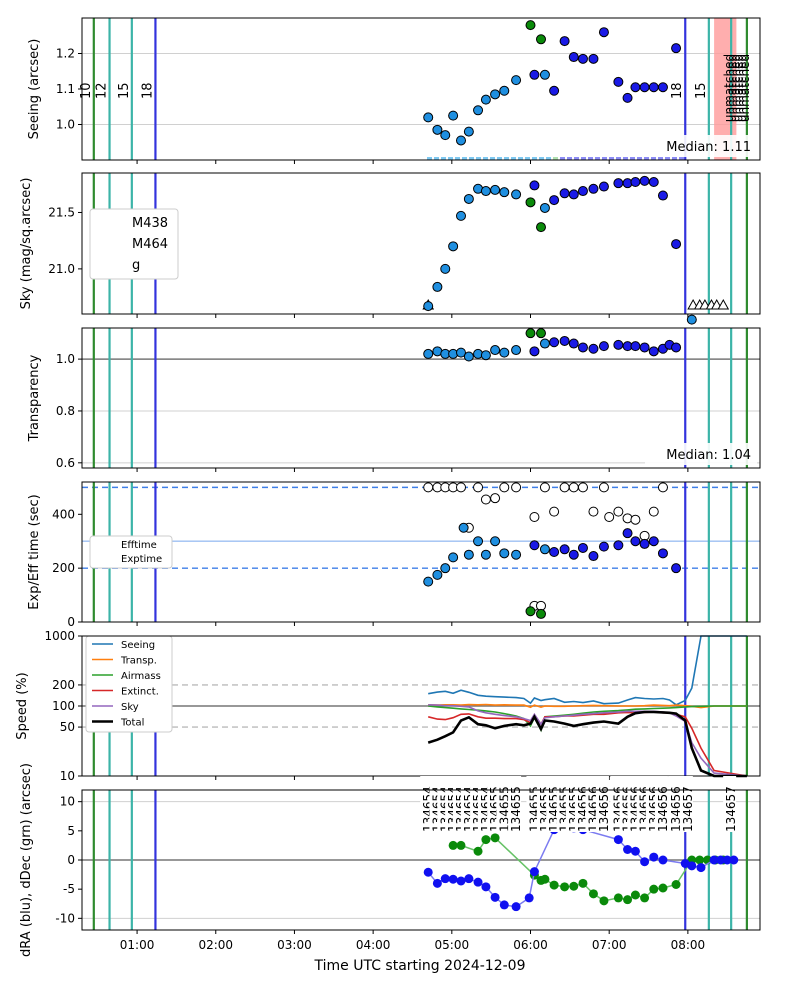 This screenshot has height=1000, width=800. What do you see at coordinates (663, 809) in the screenshot?
I see `expid-label: 134656` at bounding box center [663, 809].